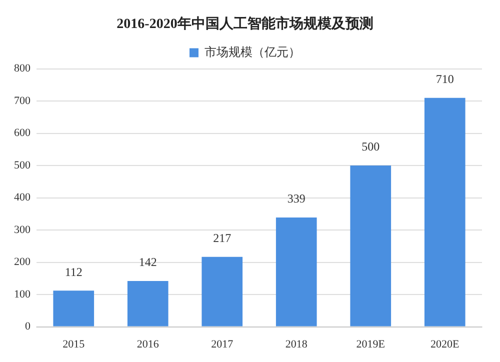 Image resolution: width=500 pixels, height=362 pixels. I want to click on x-tick-label: 2018, so click(296, 344).